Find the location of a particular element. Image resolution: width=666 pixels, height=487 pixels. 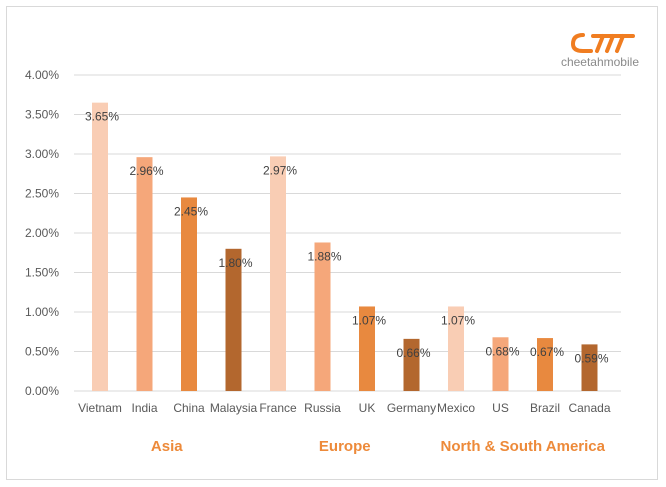

bar-germany is located at coordinates (411, 364).